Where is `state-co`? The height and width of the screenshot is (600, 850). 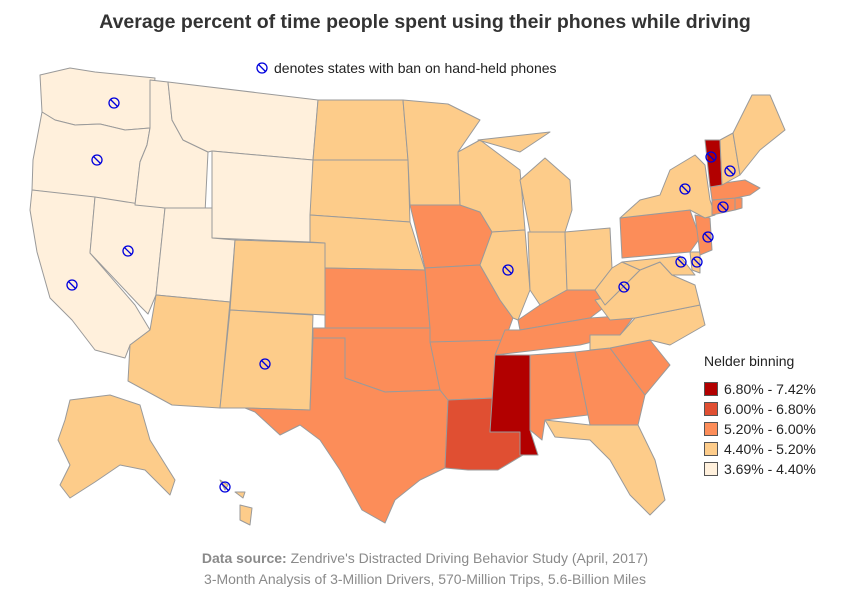 state-co is located at coordinates (277, 277).